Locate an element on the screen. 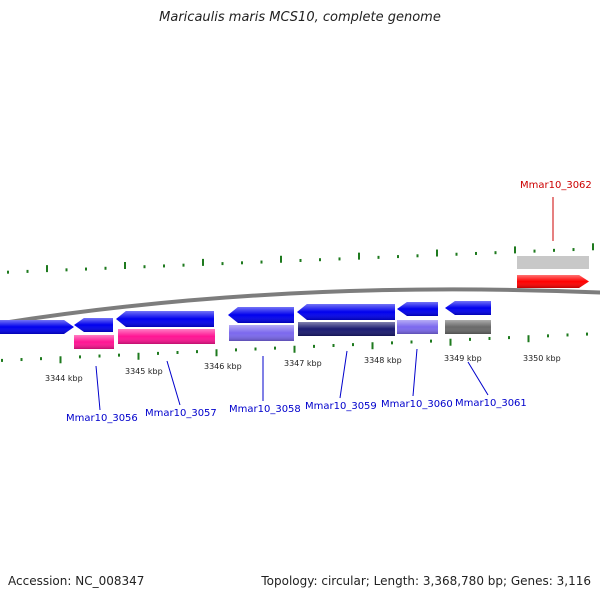 Image resolution: width=600 pixels, height=600 pixels. kbp-label: 3349 kbp is located at coordinates (463, 358).